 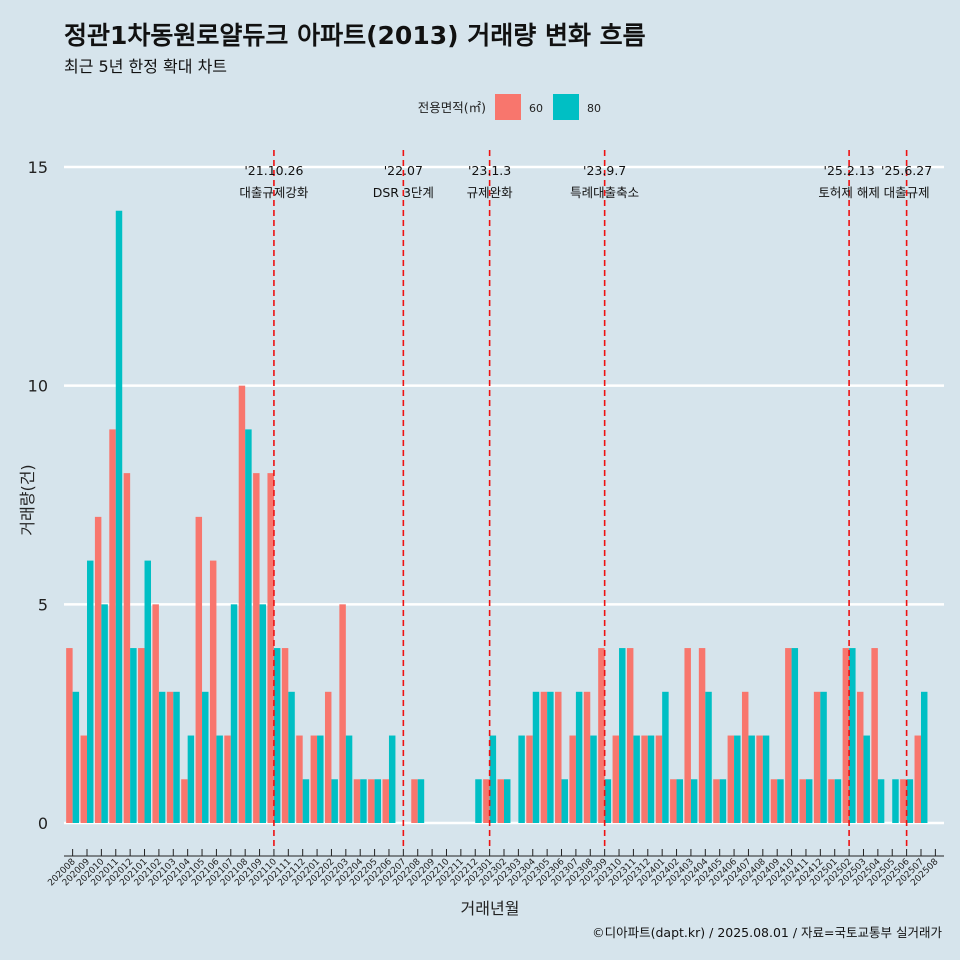 What do you see at coordinates (907, 192) in the screenshot?
I see `event-label-5: 대출규제` at bounding box center [907, 192].